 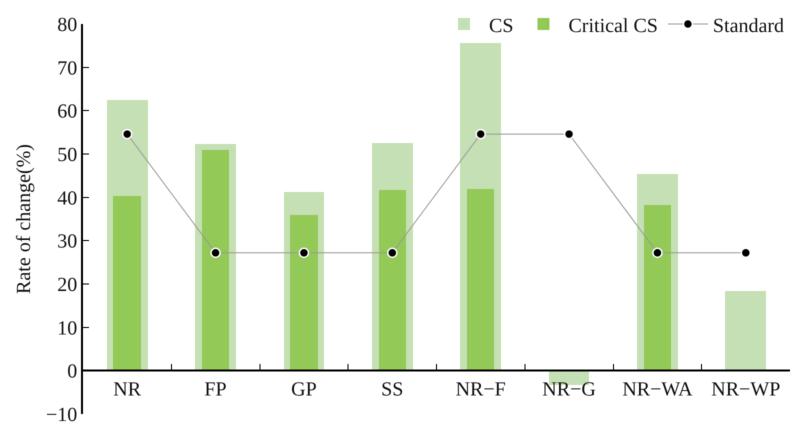 I want to click on legend-label: Critical CS, so click(x=613, y=25).